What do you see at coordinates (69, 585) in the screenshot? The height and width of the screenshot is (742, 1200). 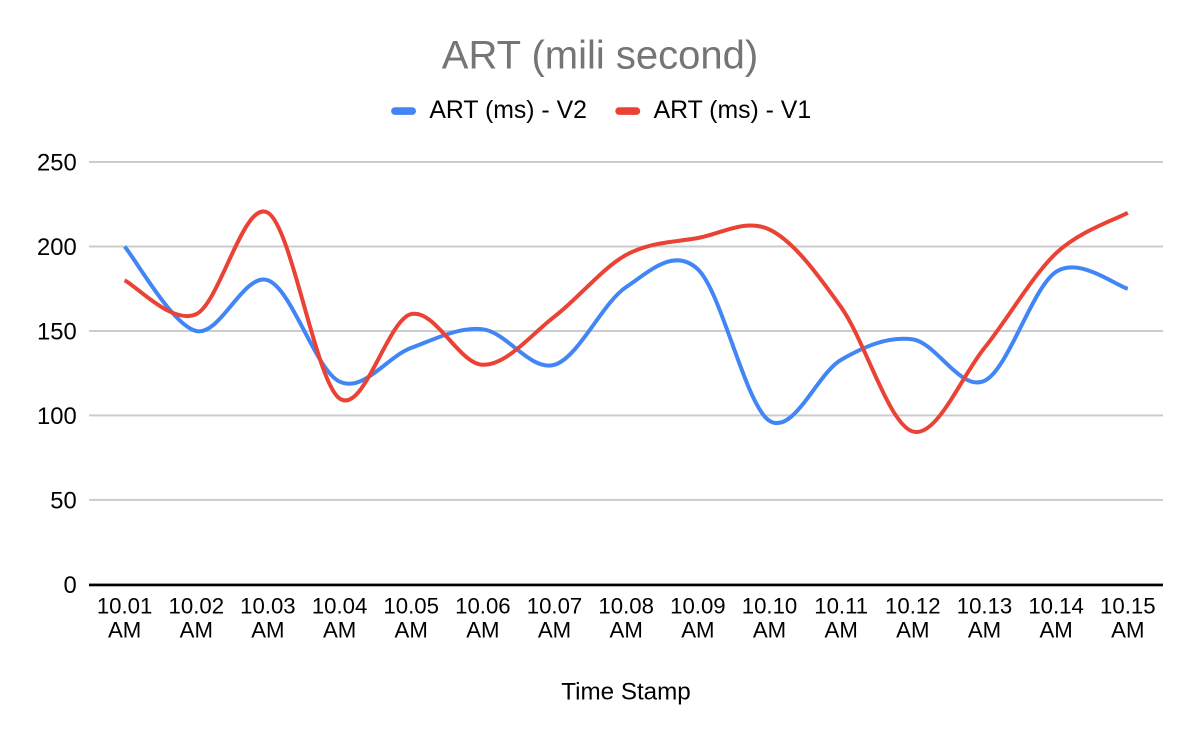 I see `svg-text: 0` at bounding box center [69, 585].